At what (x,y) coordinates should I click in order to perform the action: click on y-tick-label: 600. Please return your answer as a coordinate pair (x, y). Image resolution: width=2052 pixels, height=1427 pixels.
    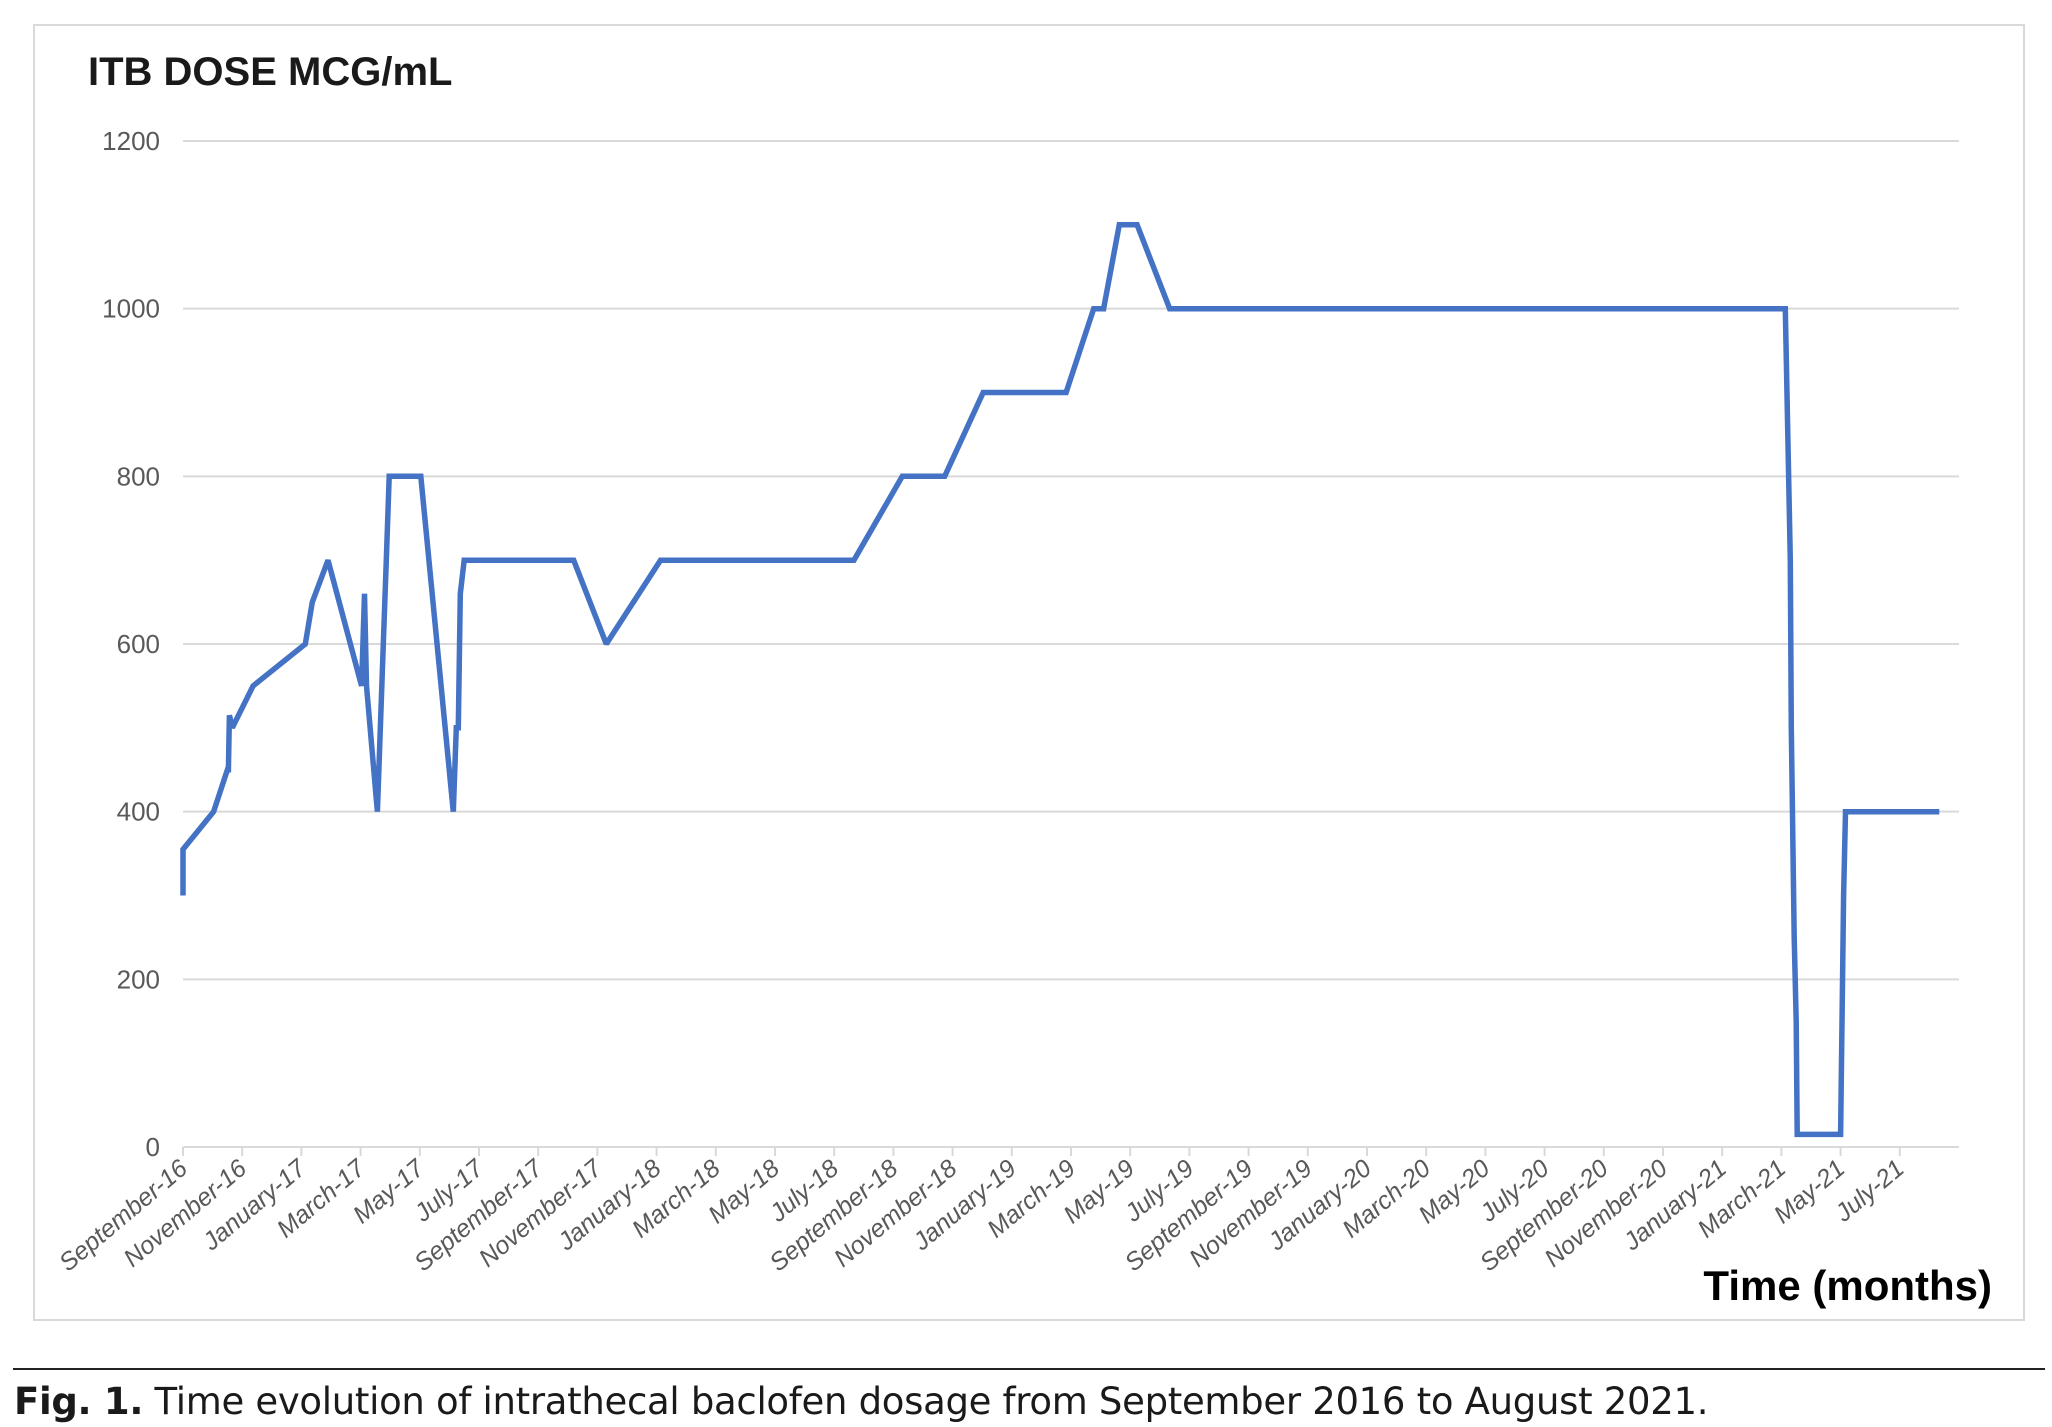
    Looking at the image, I should click on (138, 644).